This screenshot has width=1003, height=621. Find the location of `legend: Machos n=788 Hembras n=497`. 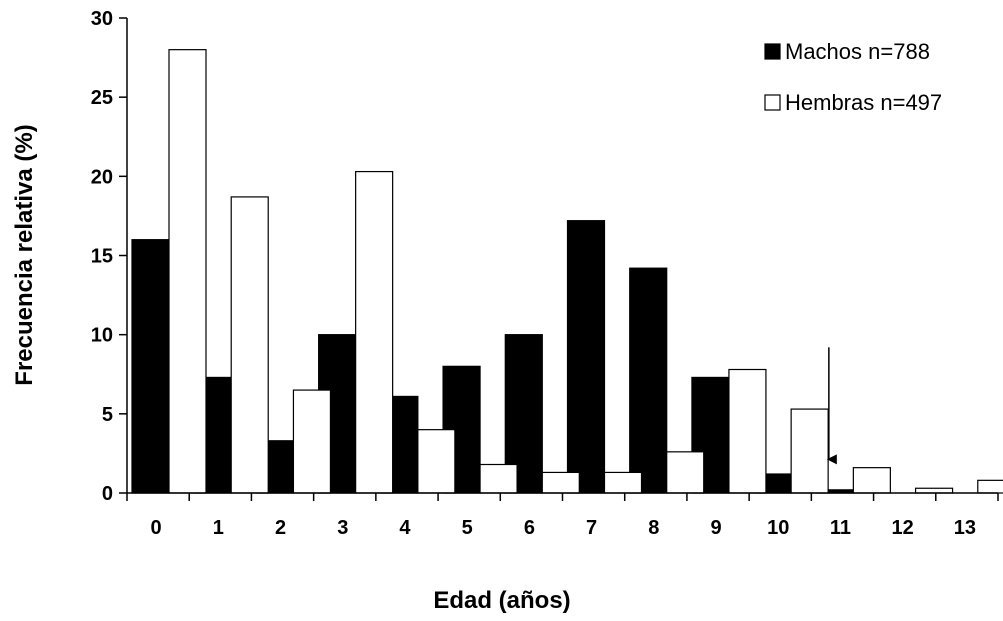

legend: Machos n=788 Hembras n=497 is located at coordinates (853, 77).